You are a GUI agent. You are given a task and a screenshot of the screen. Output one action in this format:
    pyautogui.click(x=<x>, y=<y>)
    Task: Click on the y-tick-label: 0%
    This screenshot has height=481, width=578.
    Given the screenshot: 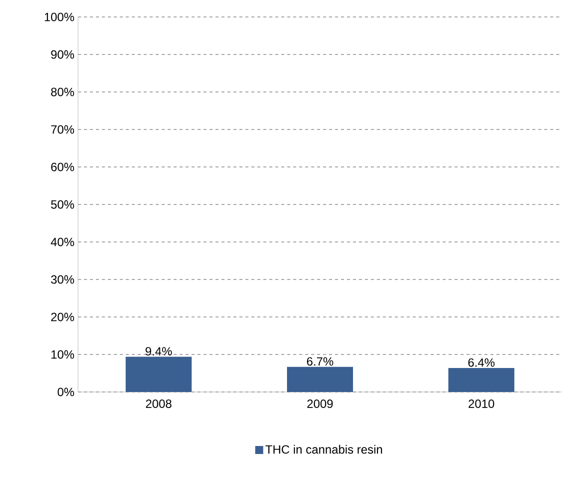 What is the action you would take?
    pyautogui.click(x=66, y=392)
    